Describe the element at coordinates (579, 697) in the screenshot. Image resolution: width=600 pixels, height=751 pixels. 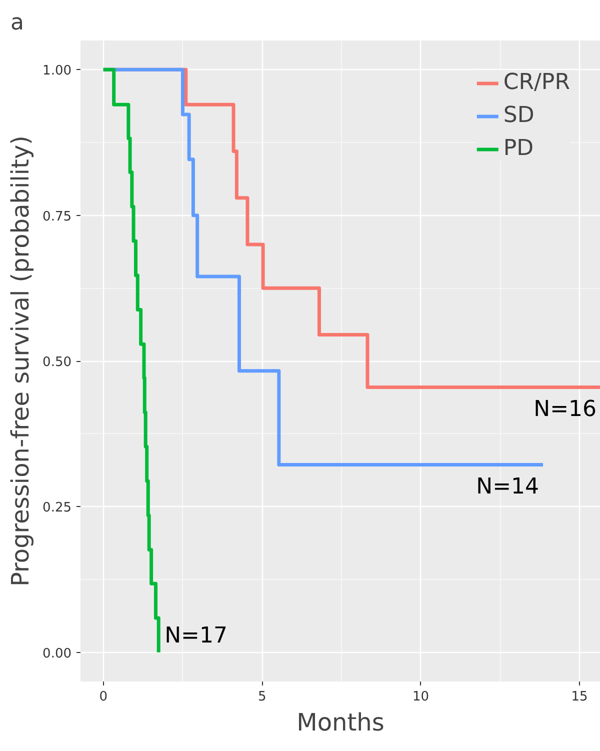
I see `x-tick-label: 15` at that location.